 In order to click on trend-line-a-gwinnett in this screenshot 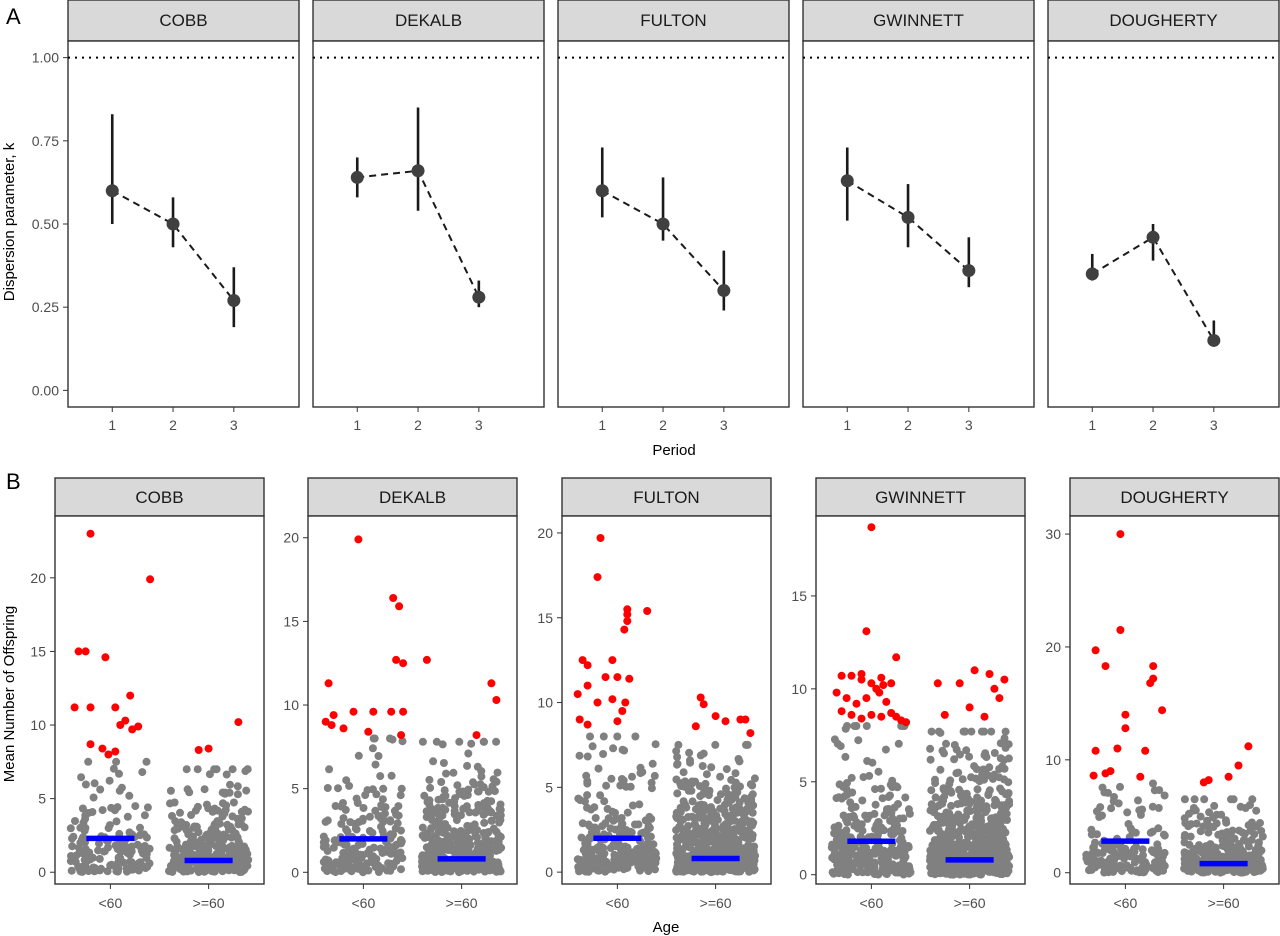, I will do `click(908, 225)`.